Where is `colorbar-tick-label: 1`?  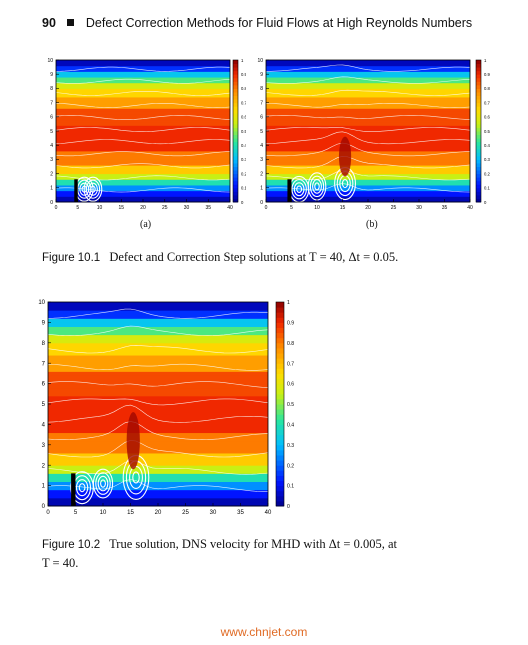 colorbar-tick-label: 1 is located at coordinates (242, 60).